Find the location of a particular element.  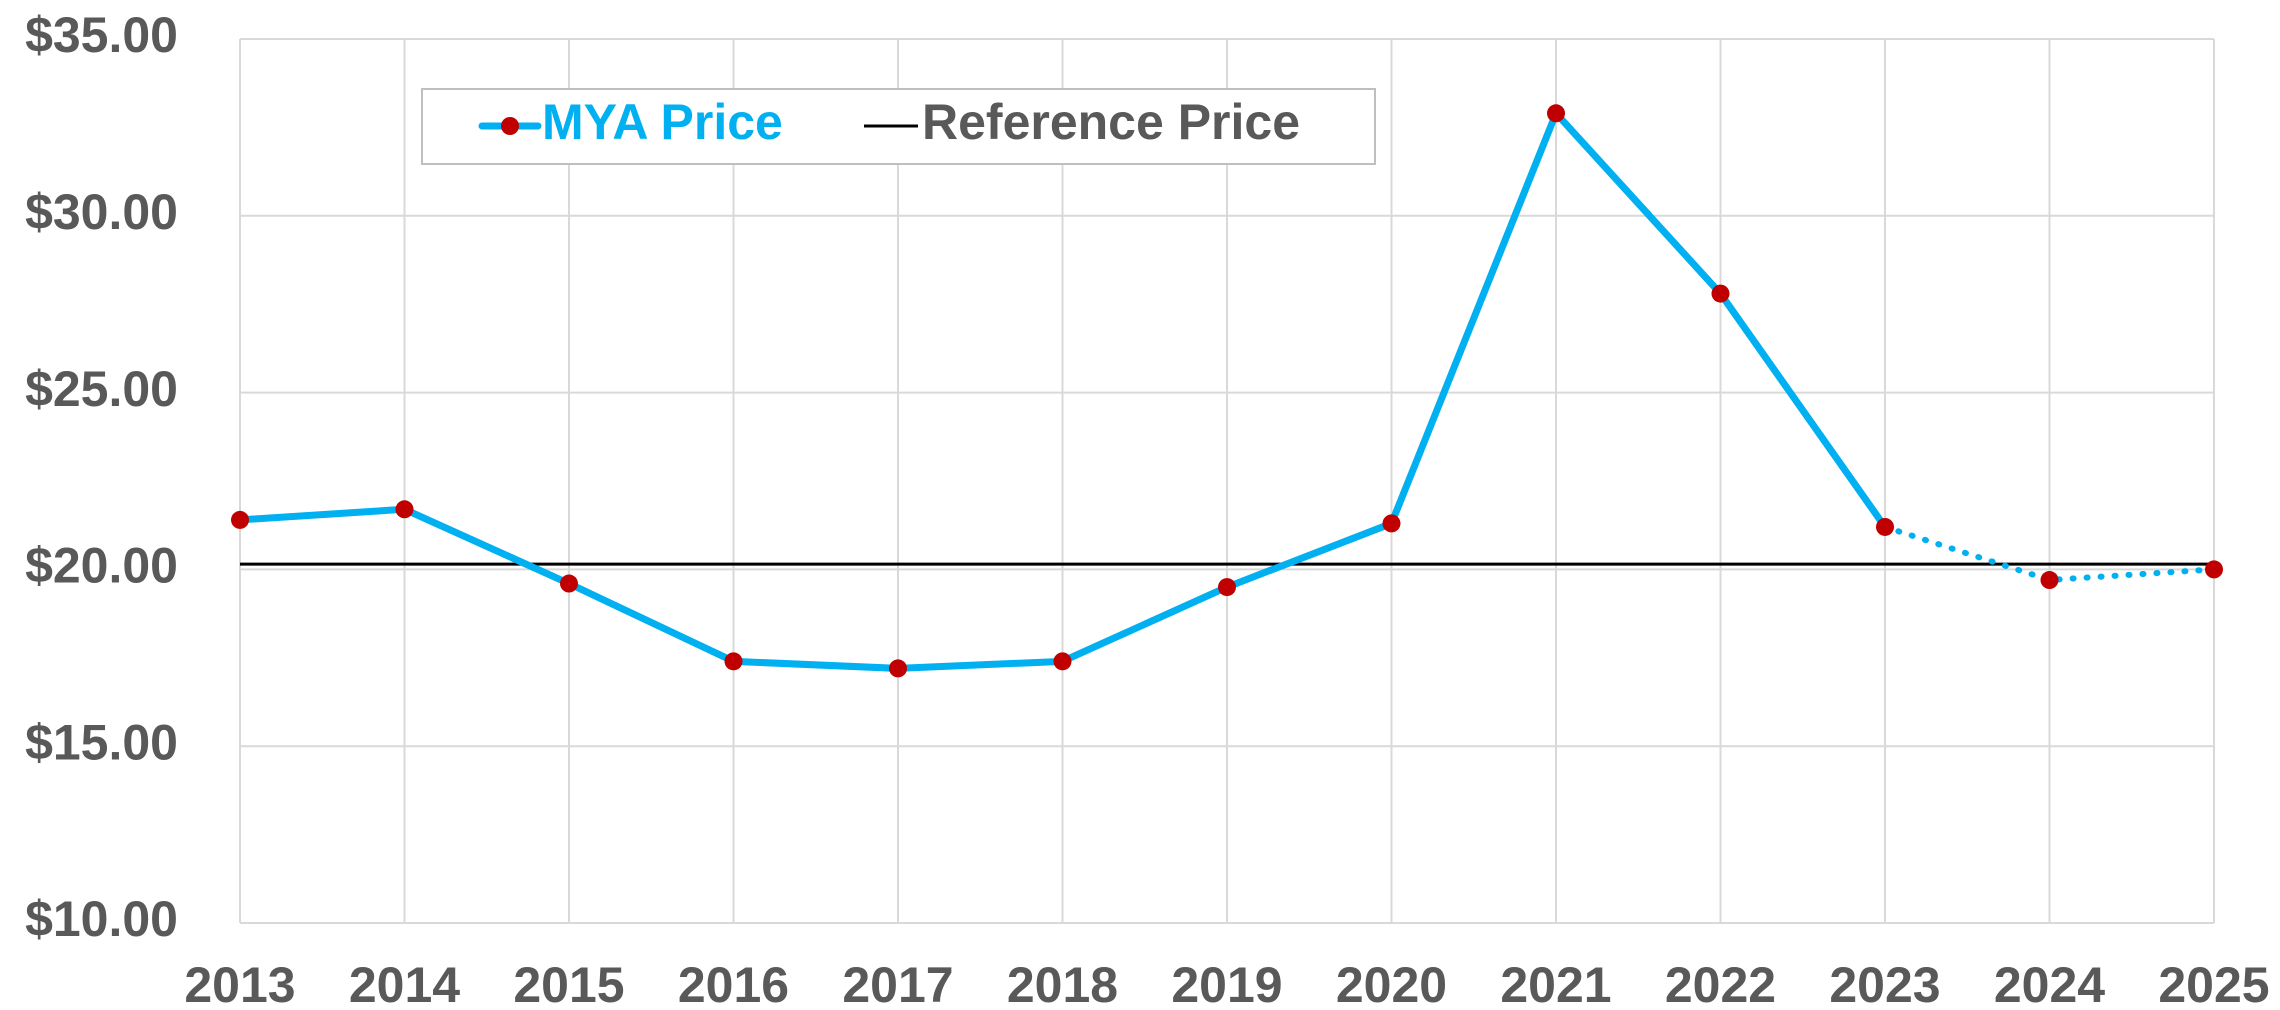

y-tick-label: $20.00 is located at coordinates (101, 566).